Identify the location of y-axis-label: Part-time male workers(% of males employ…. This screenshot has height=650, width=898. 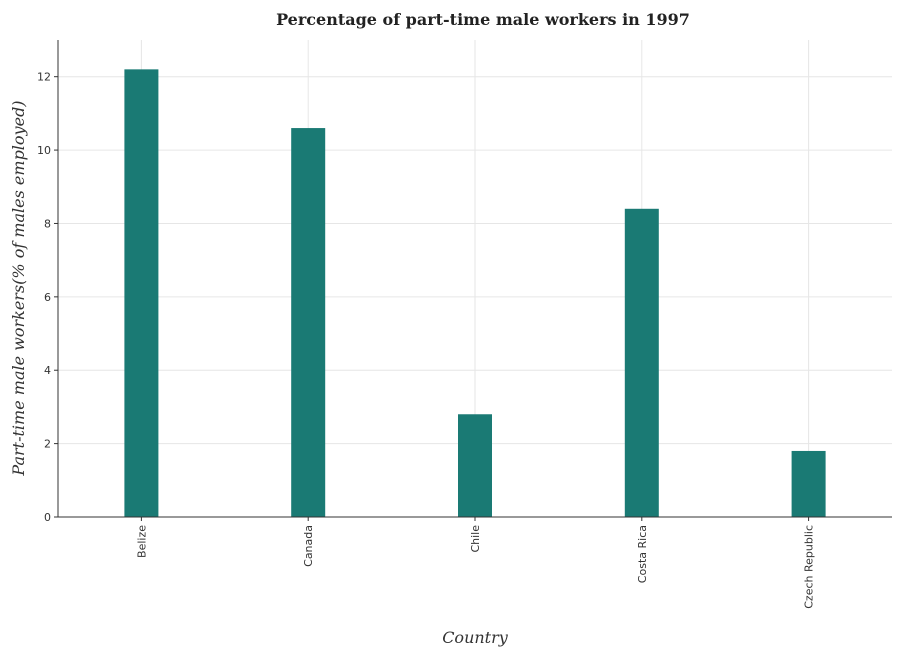
(18, 288).